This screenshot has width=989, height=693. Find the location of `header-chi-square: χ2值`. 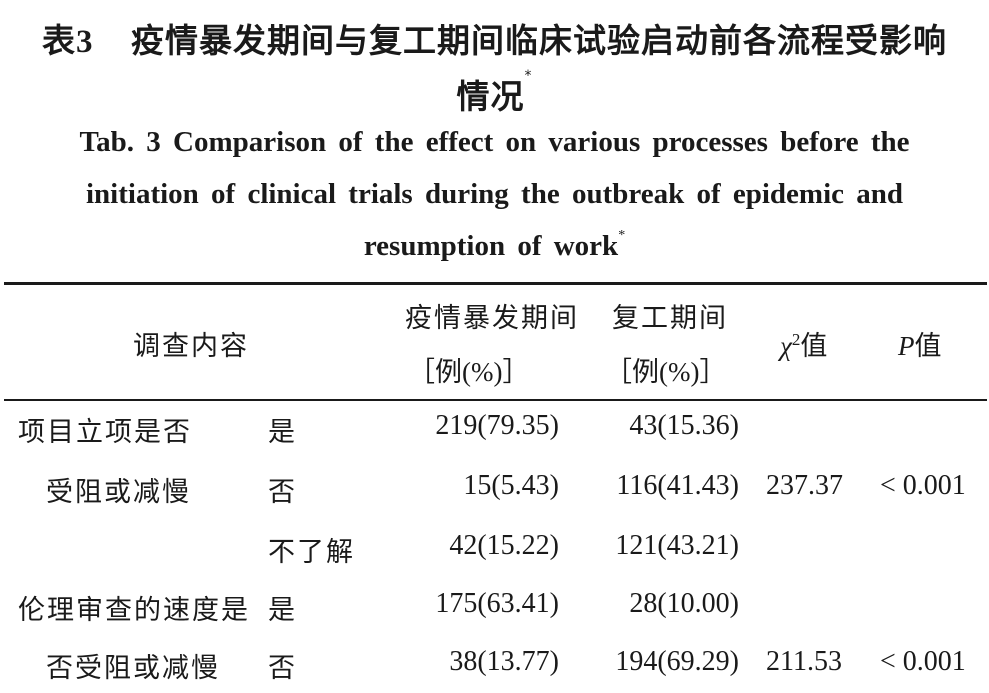

header-chi-square: χ2值 is located at coordinates (804, 343).